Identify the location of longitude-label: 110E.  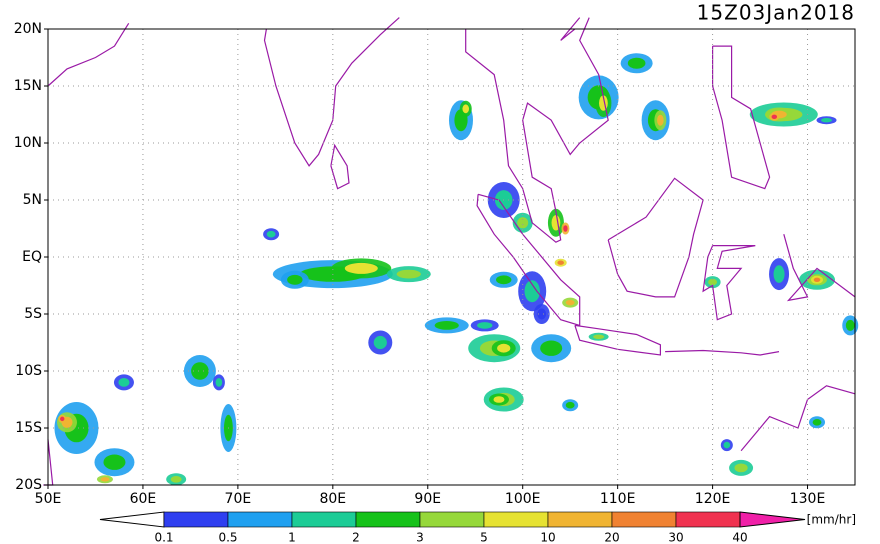
(618, 499).